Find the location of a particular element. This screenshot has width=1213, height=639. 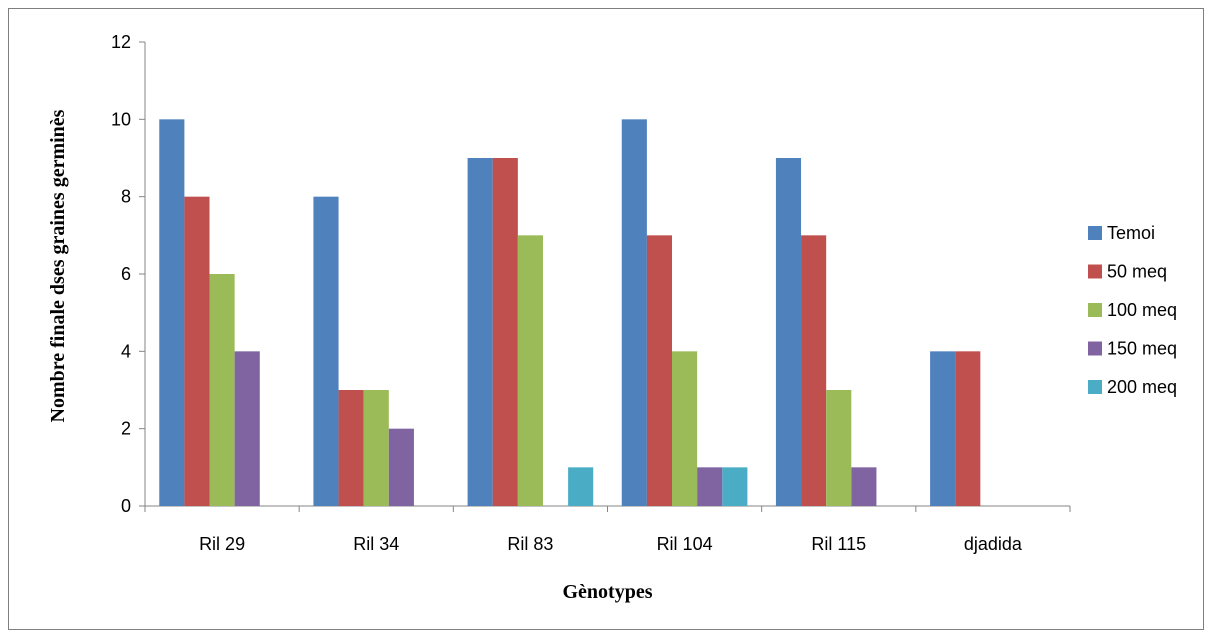

legend: Temoi 50 meq 100 meq 150 meq 200 meq is located at coordinates (1132, 310).